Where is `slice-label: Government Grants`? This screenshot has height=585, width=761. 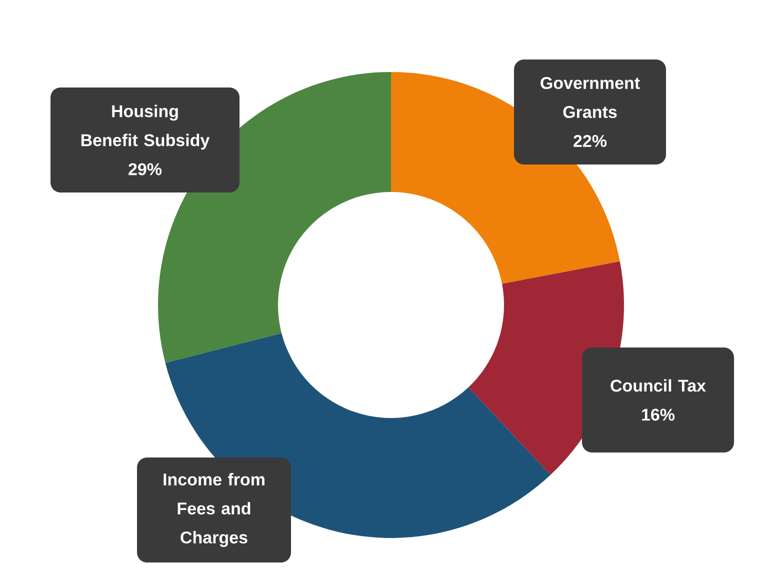 slice-label: Government Grants is located at coordinates (590, 97).